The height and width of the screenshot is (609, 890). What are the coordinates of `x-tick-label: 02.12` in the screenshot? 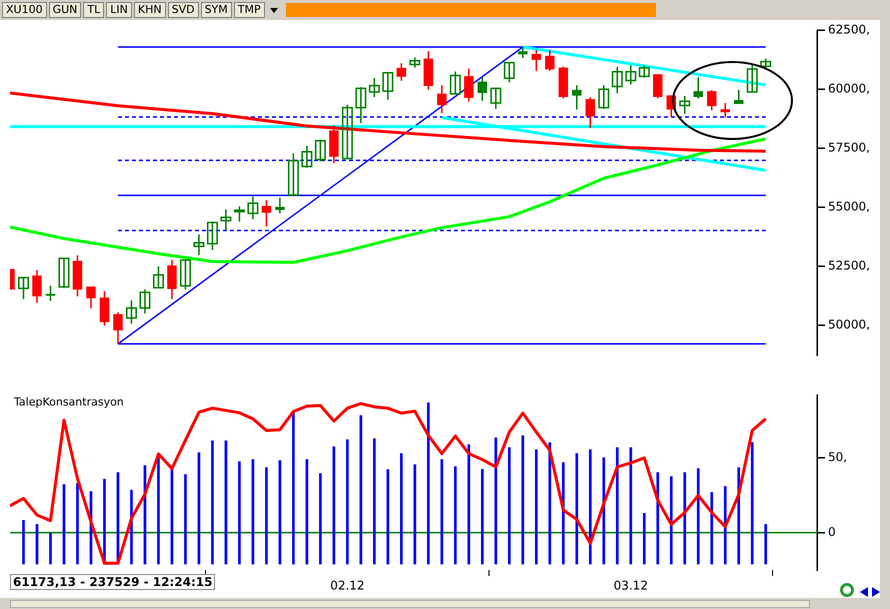 It's located at (347, 585).